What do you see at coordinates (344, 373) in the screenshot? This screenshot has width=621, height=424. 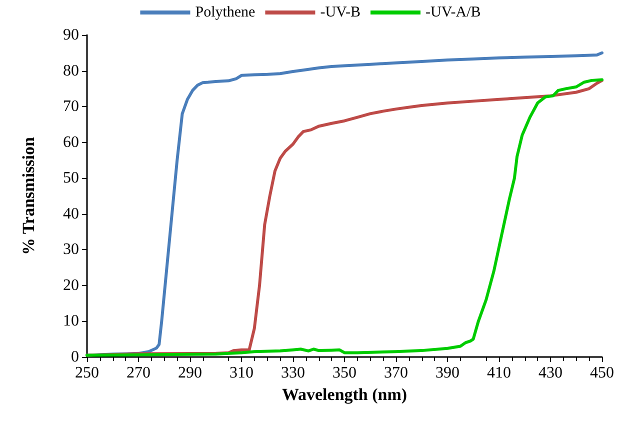 I see `x-tick-label: 350` at bounding box center [344, 373].